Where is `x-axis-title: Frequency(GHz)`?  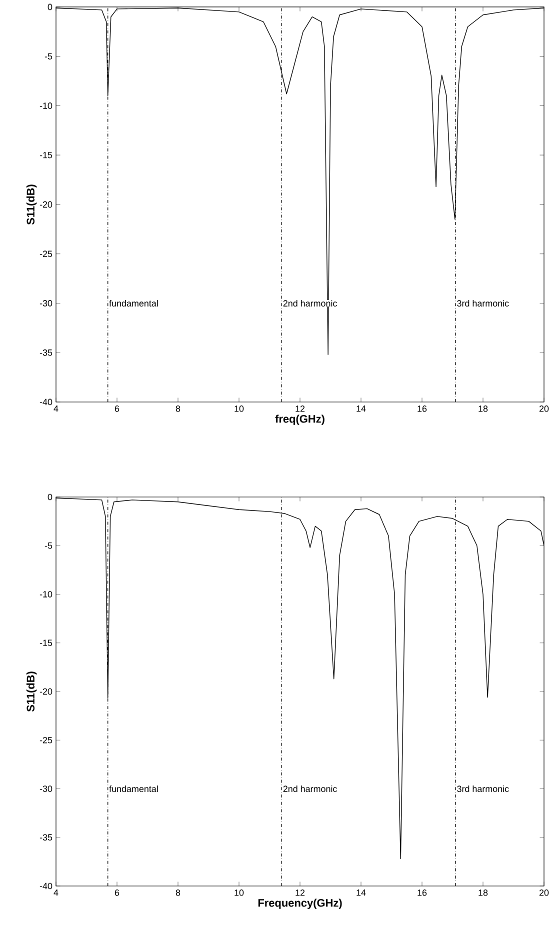 x-axis-title: Frequency(GHz) is located at coordinates (300, 903).